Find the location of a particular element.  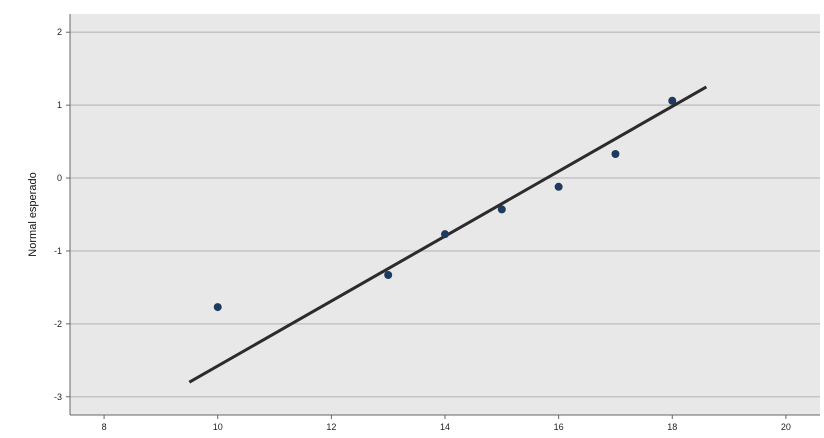

y-axis-label: Normal esperado is located at coordinates (33, 214).